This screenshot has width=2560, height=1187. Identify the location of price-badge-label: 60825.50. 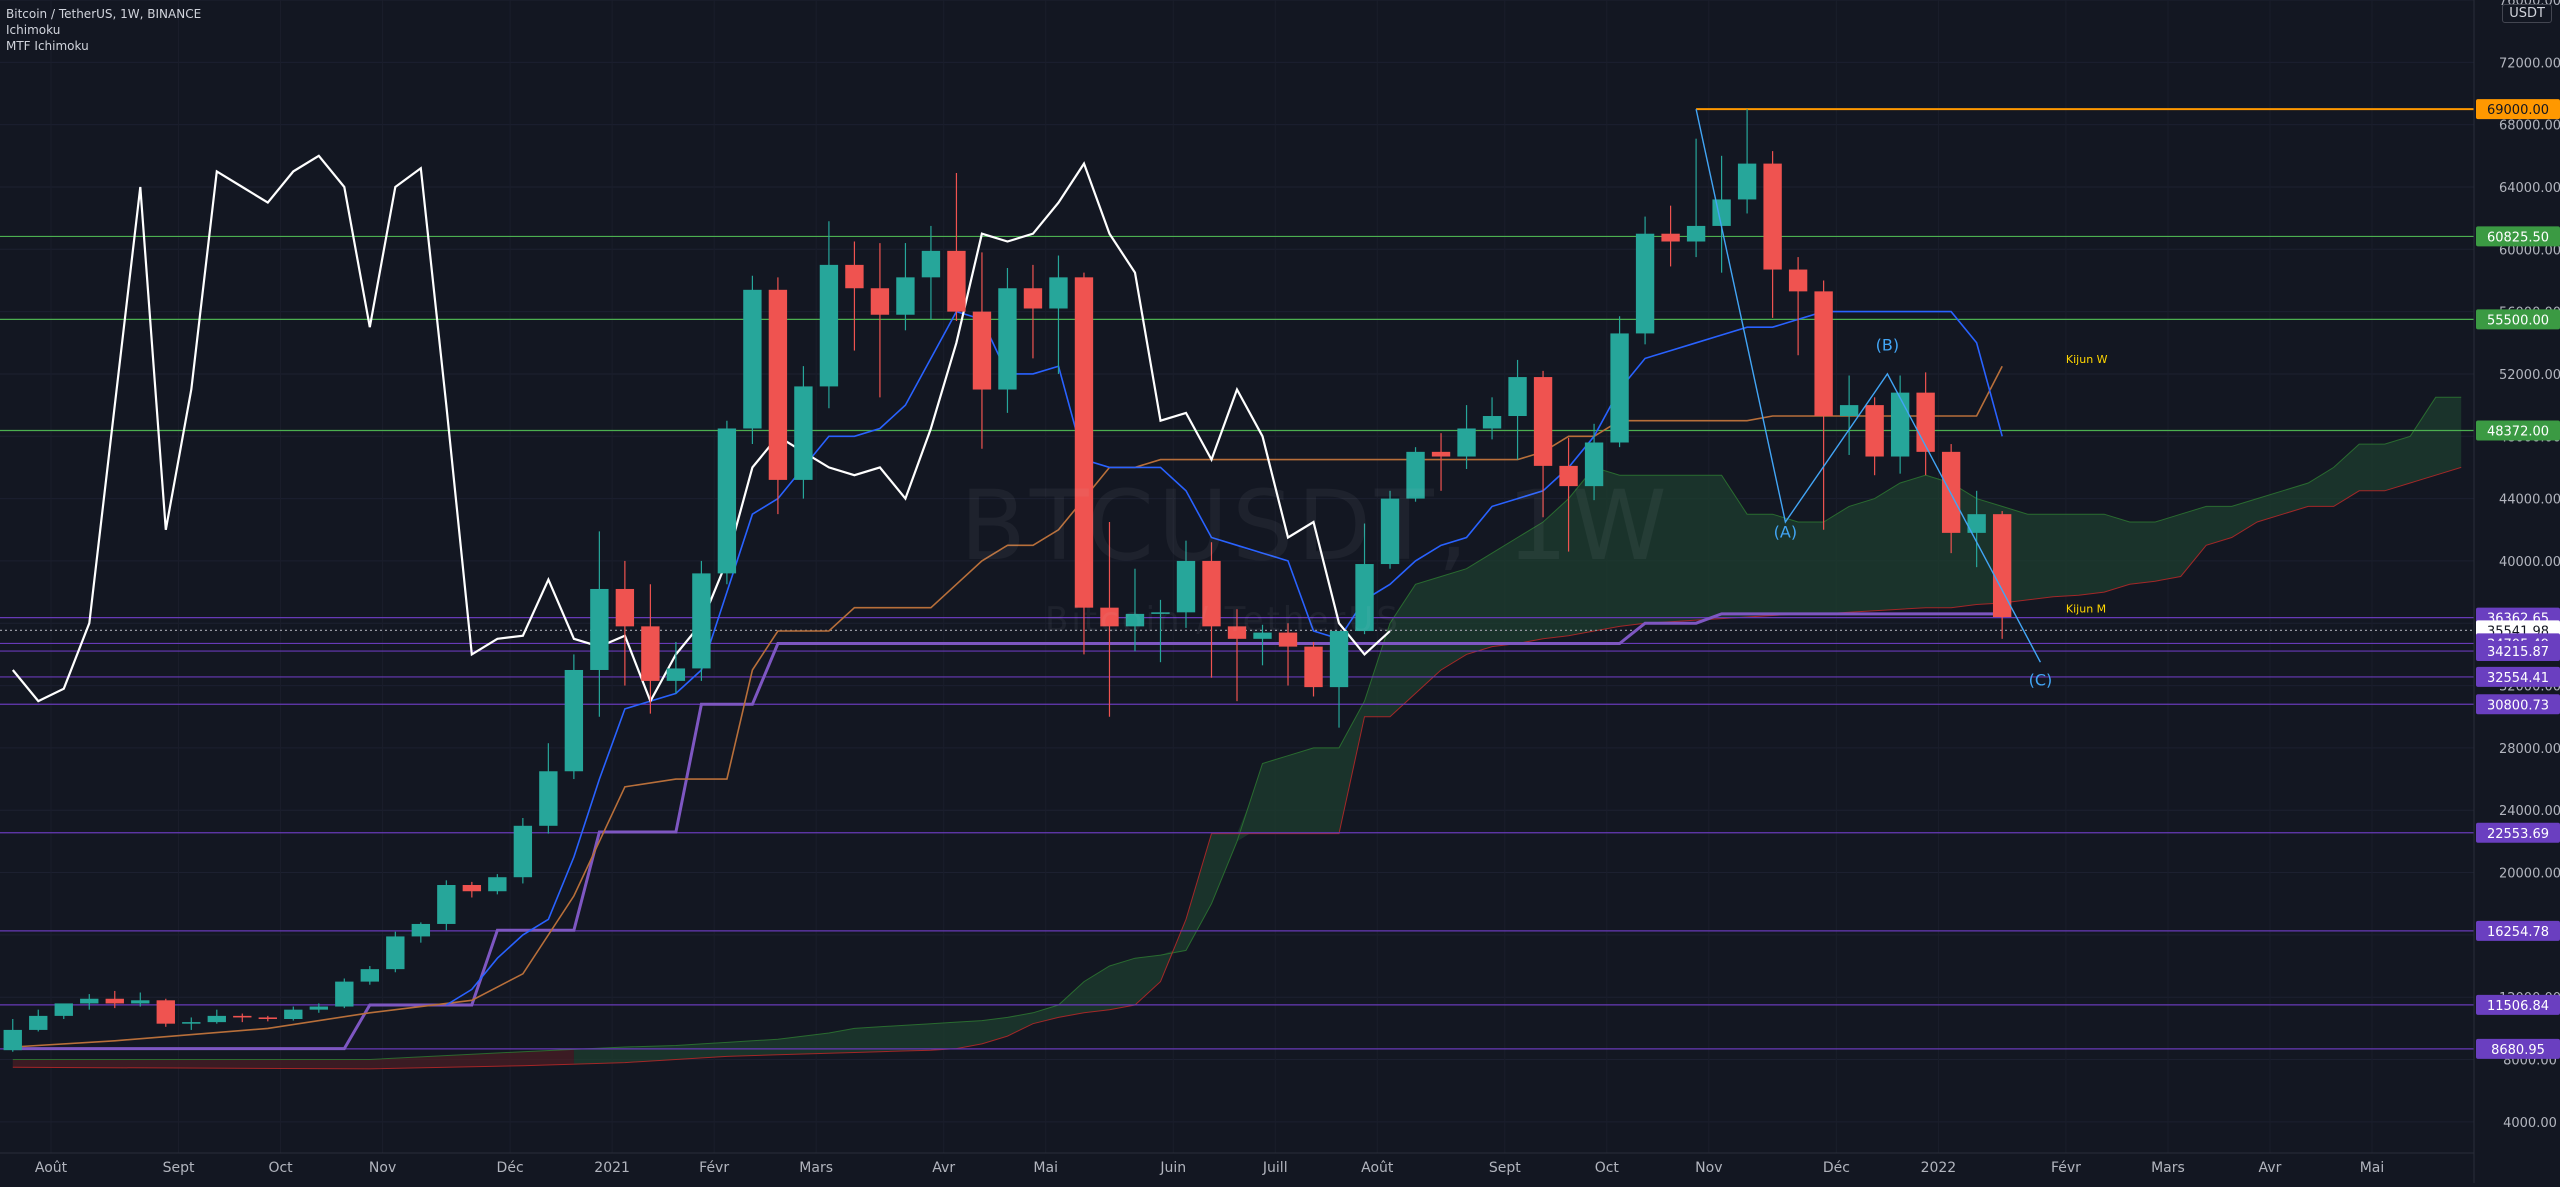
(2518, 237).